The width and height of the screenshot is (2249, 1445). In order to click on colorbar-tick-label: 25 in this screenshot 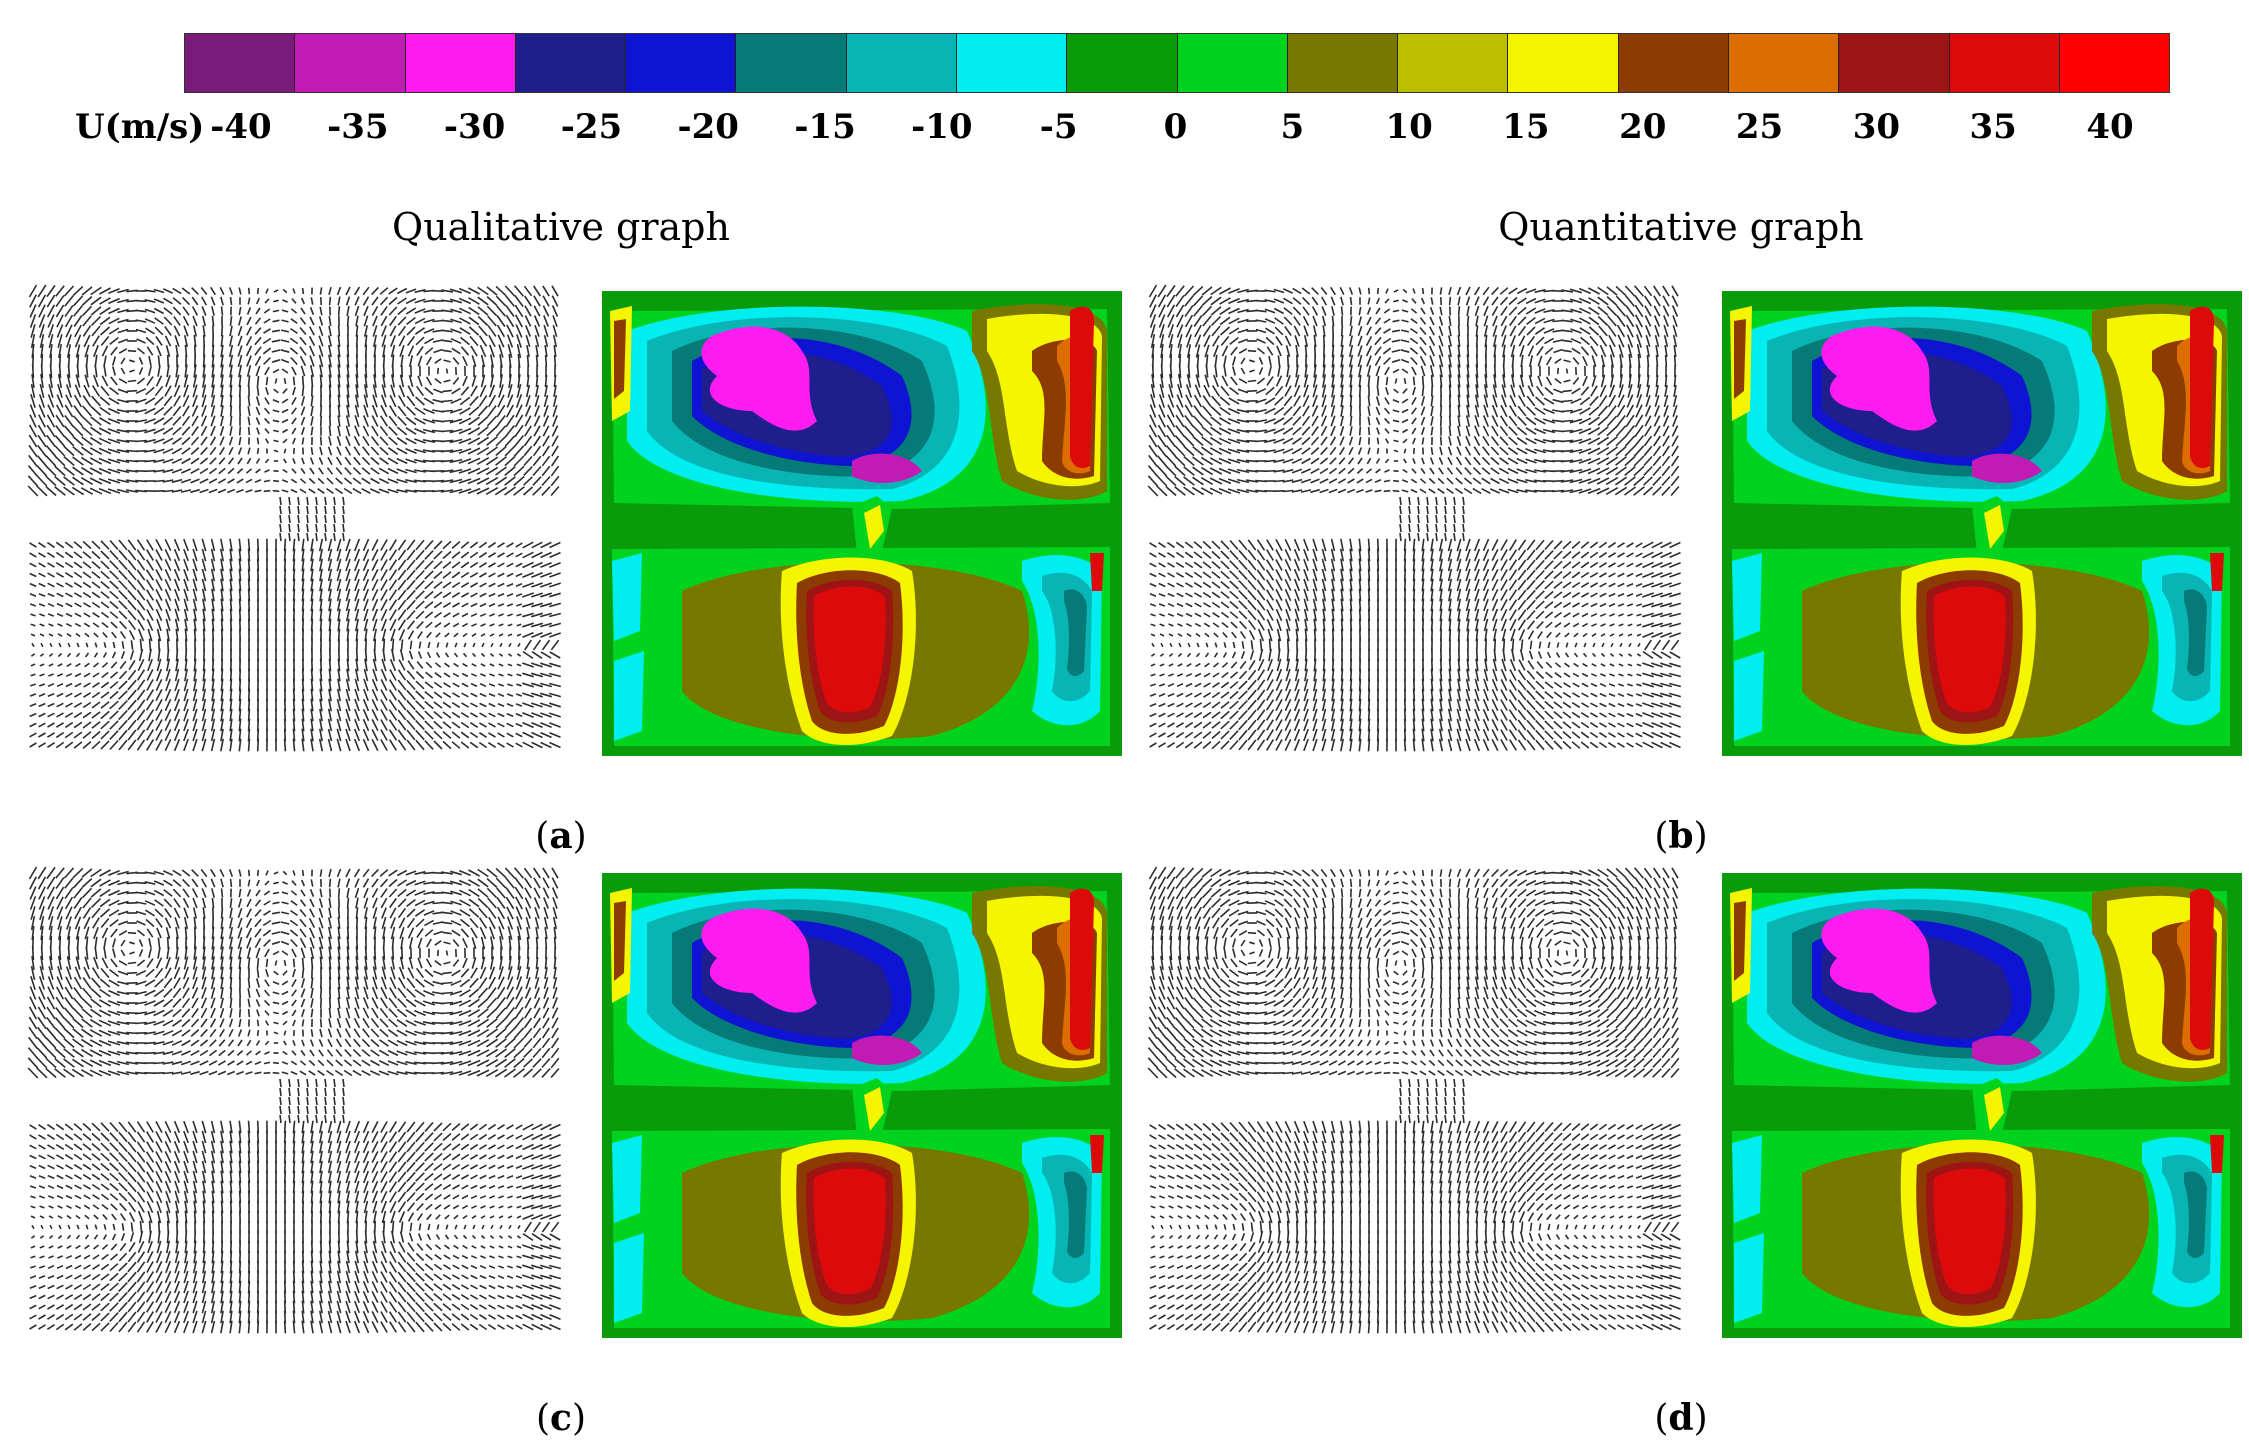, I will do `click(1759, 127)`.